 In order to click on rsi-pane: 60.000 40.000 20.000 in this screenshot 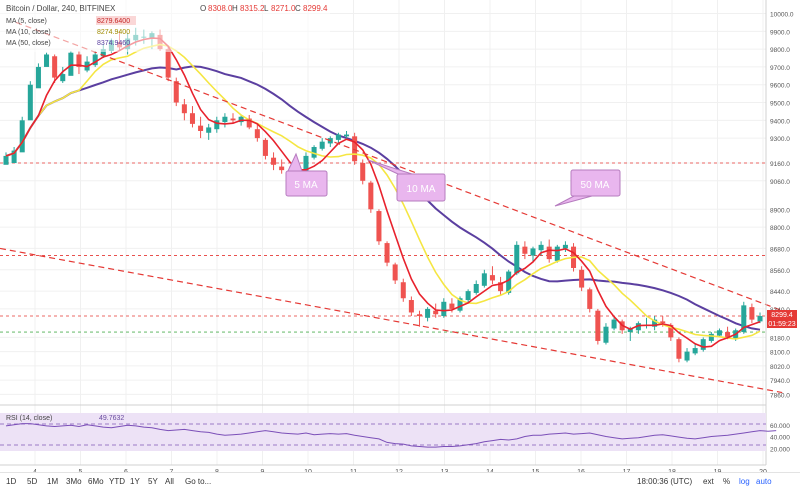, I will do `click(395, 433)`.